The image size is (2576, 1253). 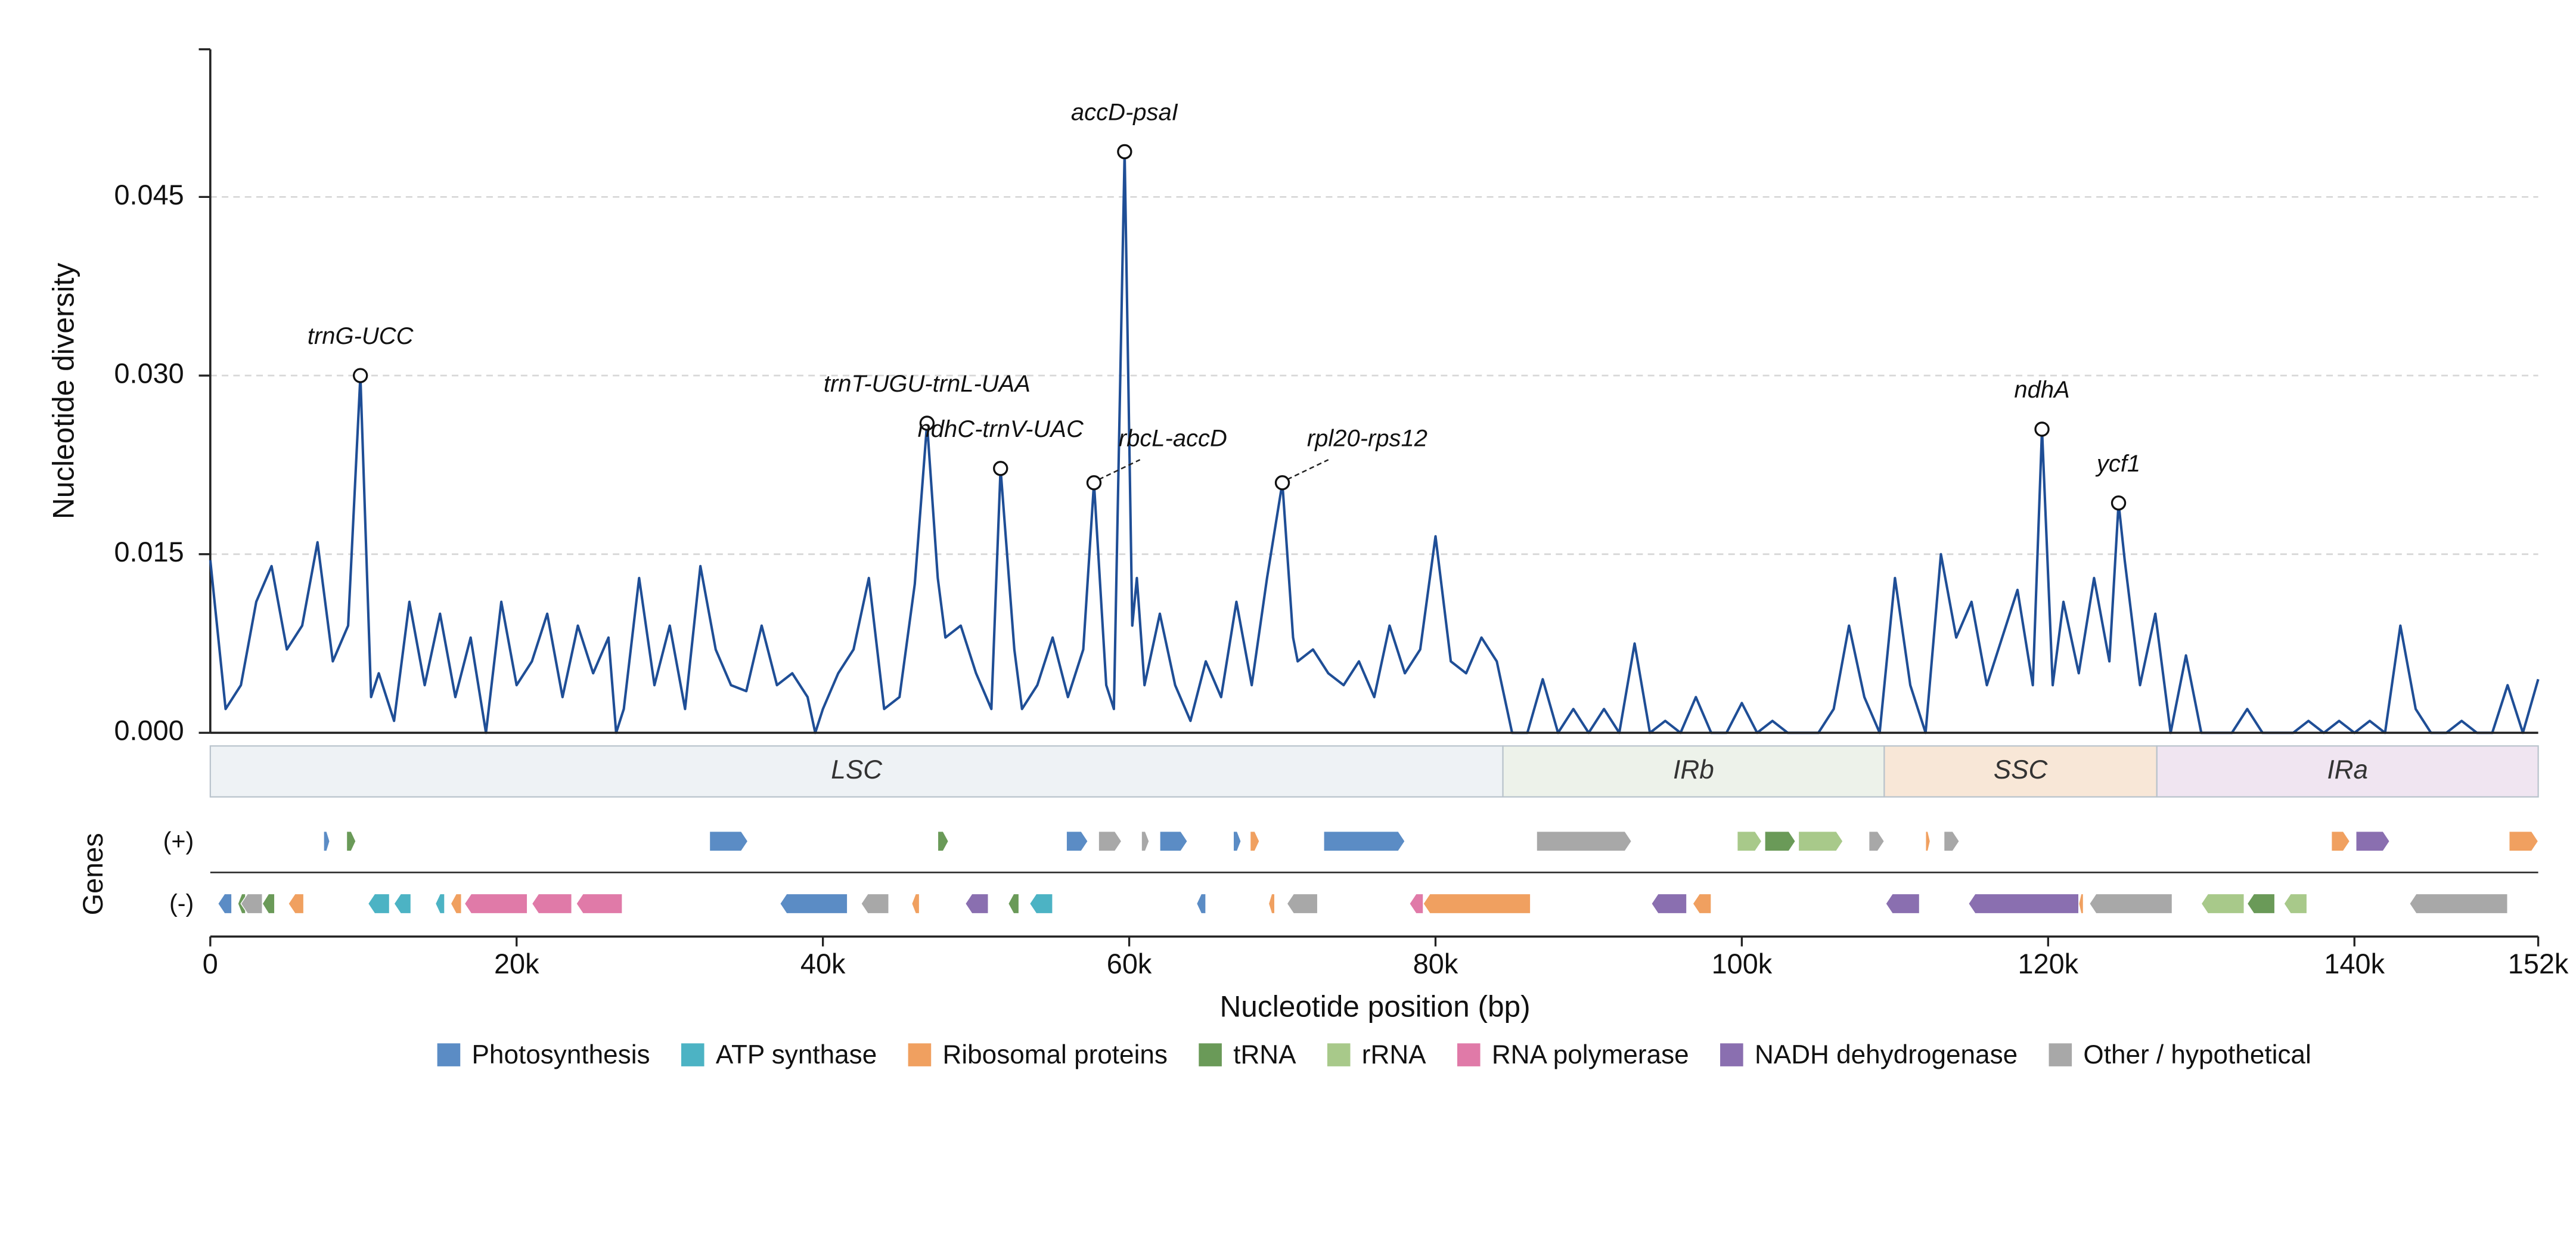 What do you see at coordinates (823, 963) in the screenshot?
I see `x-tick-label: 40k` at bounding box center [823, 963].